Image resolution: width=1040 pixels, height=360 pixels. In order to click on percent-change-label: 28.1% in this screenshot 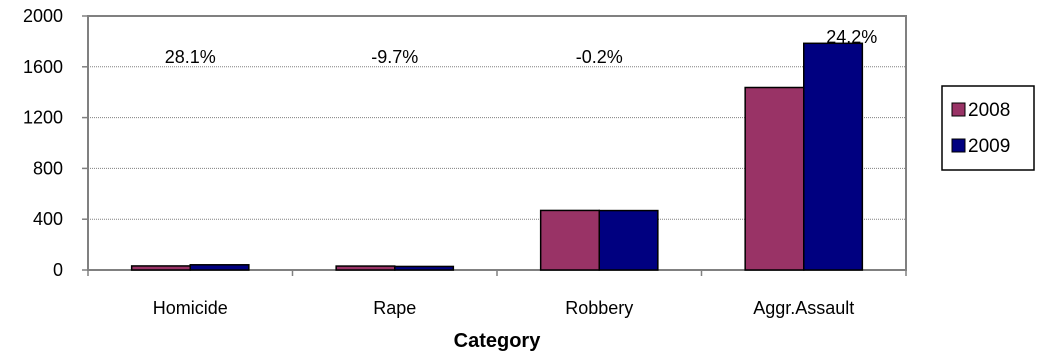, I will do `click(190, 57)`.